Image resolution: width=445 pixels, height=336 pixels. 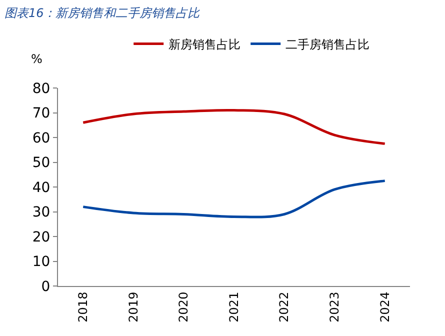 I want to click on x-tick-label: 2018, so click(x=83, y=307).